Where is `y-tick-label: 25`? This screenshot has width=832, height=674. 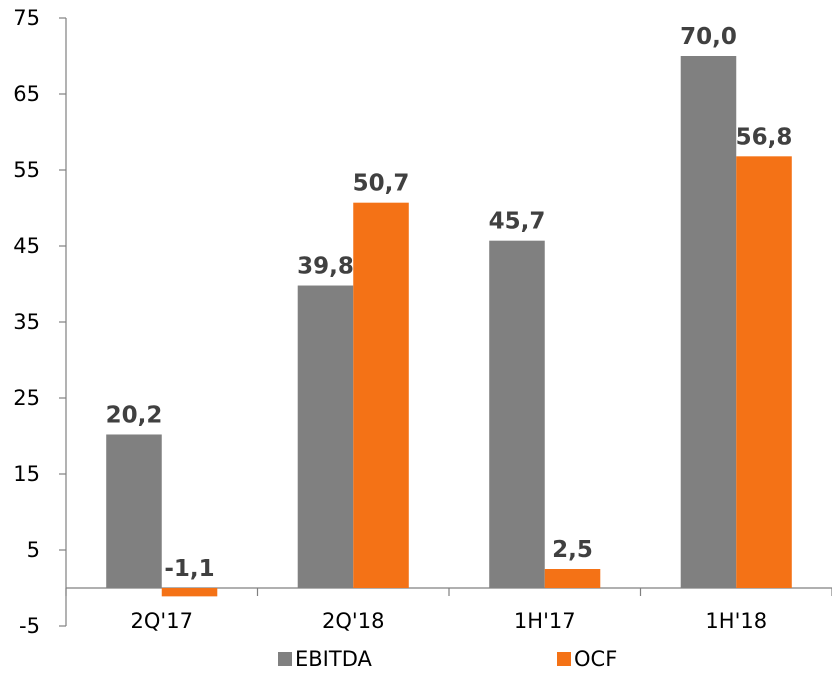
y-tick-label: 25 is located at coordinates (26, 398).